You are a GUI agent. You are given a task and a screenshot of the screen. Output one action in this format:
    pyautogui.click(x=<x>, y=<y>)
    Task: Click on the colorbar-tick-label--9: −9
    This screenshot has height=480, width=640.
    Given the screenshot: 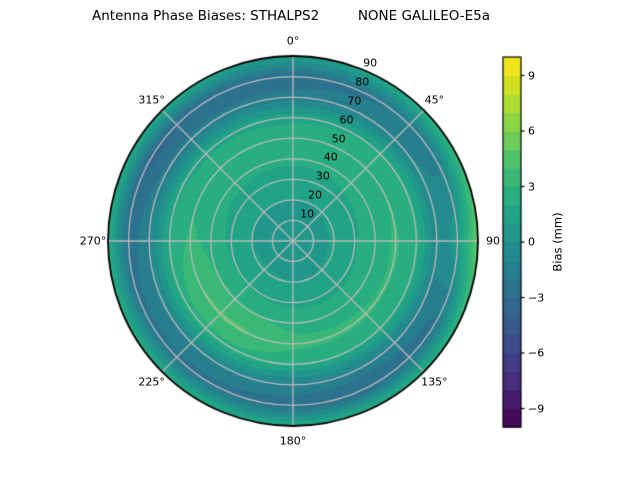 What is the action you would take?
    pyautogui.click(x=536, y=408)
    